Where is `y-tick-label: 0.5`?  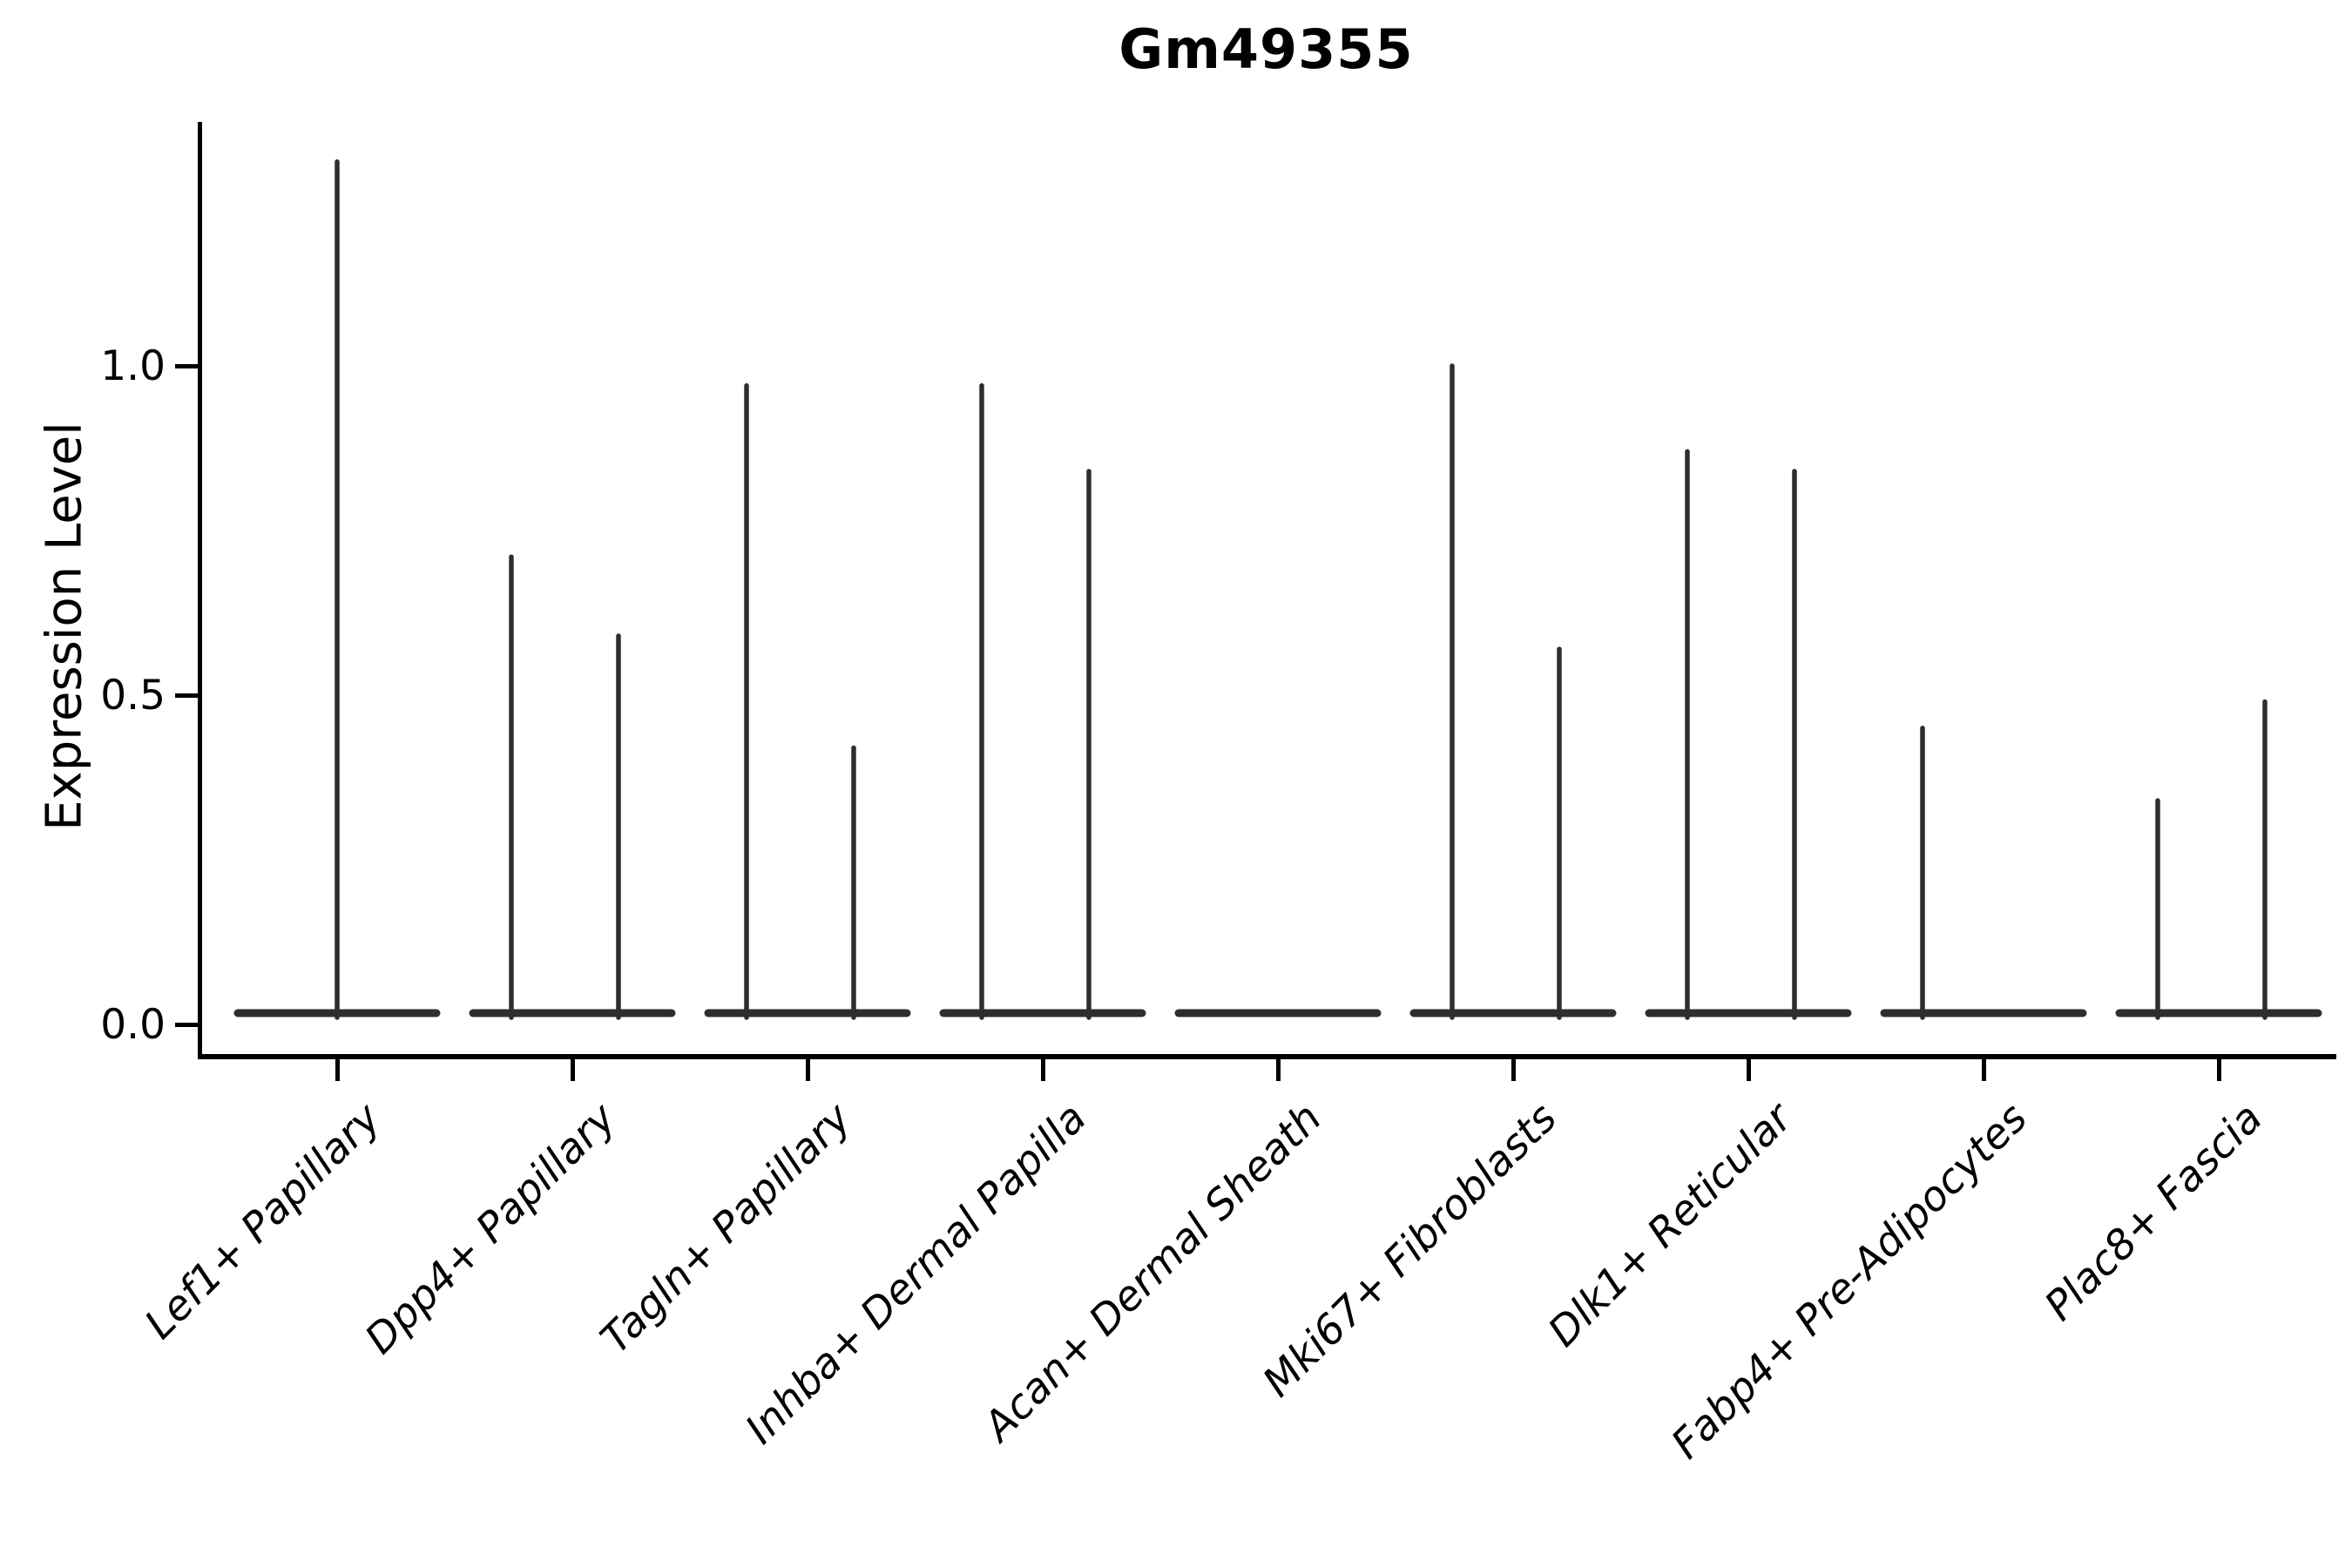 y-tick-label: 0.5 is located at coordinates (133, 695).